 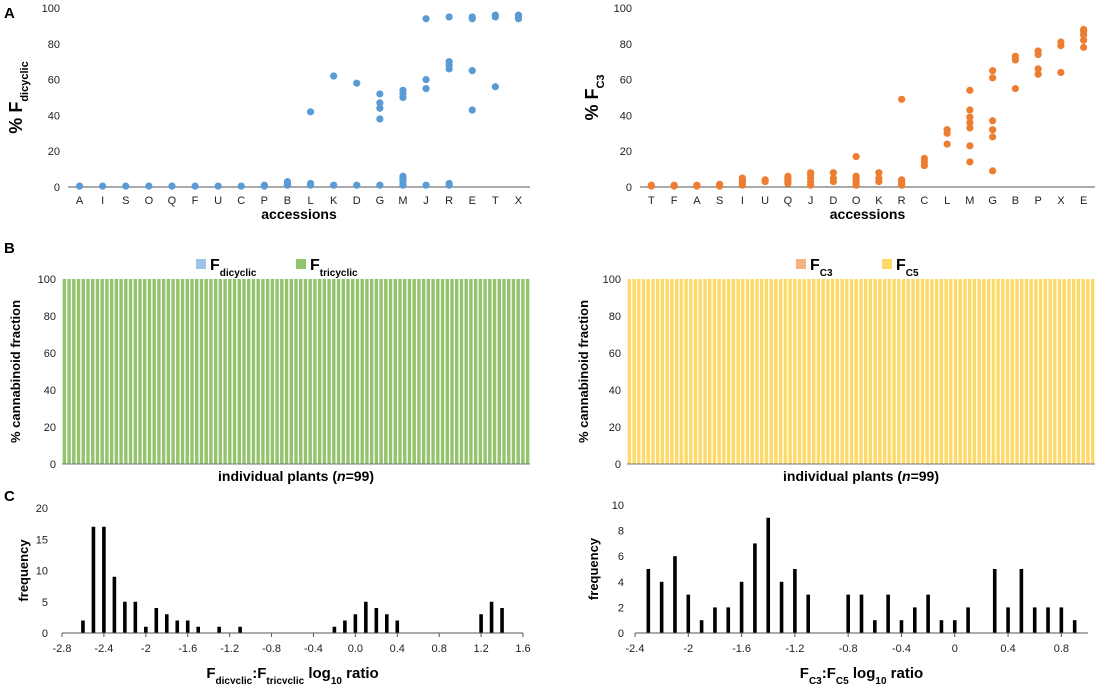 I want to click on A-left-y-tick: 20, so click(x=54, y=152).